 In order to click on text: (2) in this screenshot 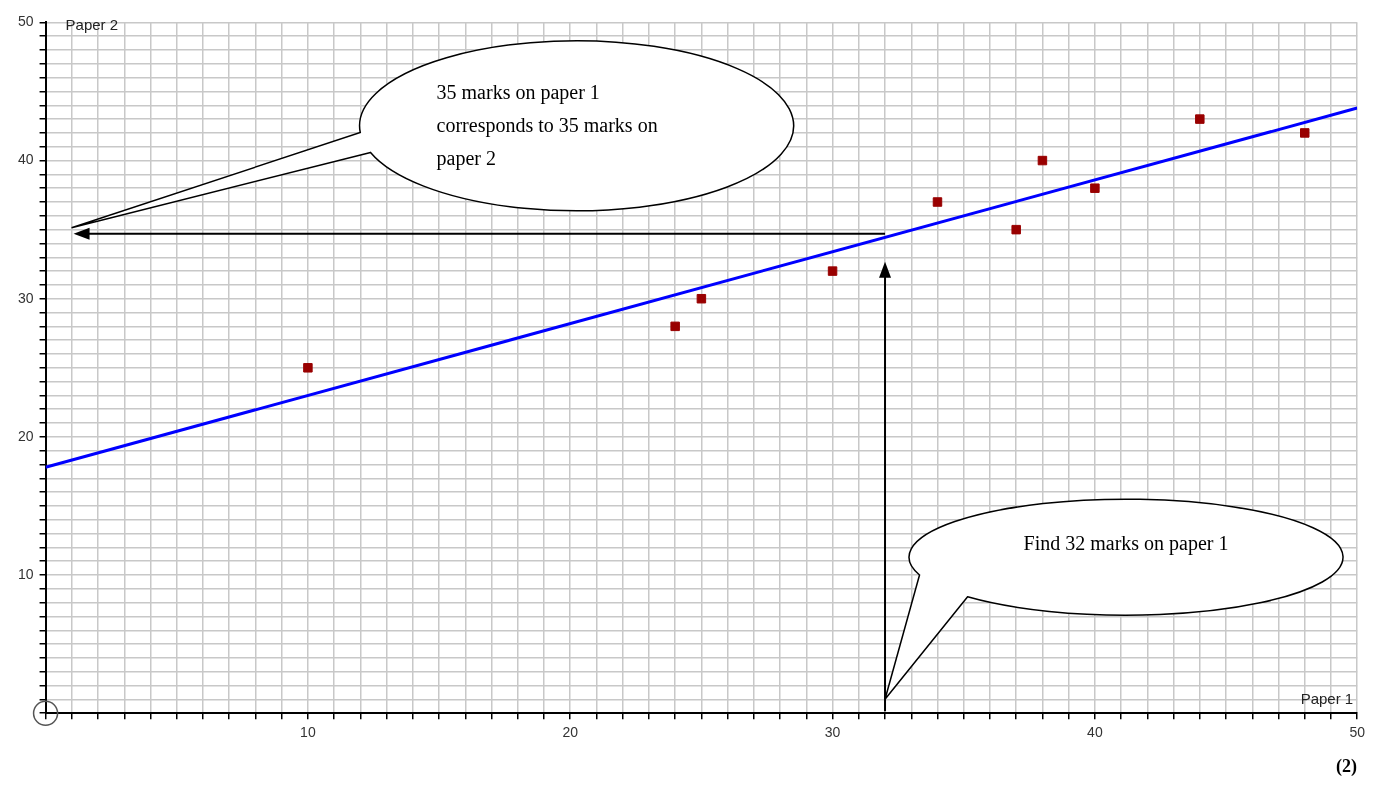, I will do `click(1346, 766)`.